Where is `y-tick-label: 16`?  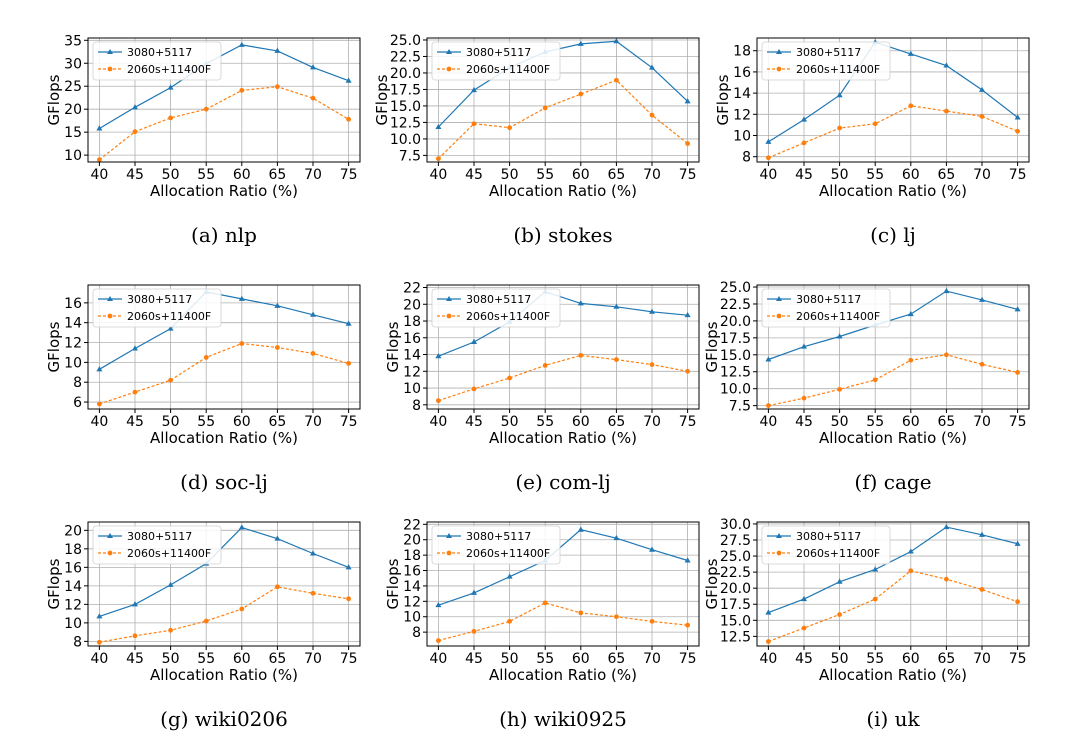
y-tick-label: 16 is located at coordinates (73, 304).